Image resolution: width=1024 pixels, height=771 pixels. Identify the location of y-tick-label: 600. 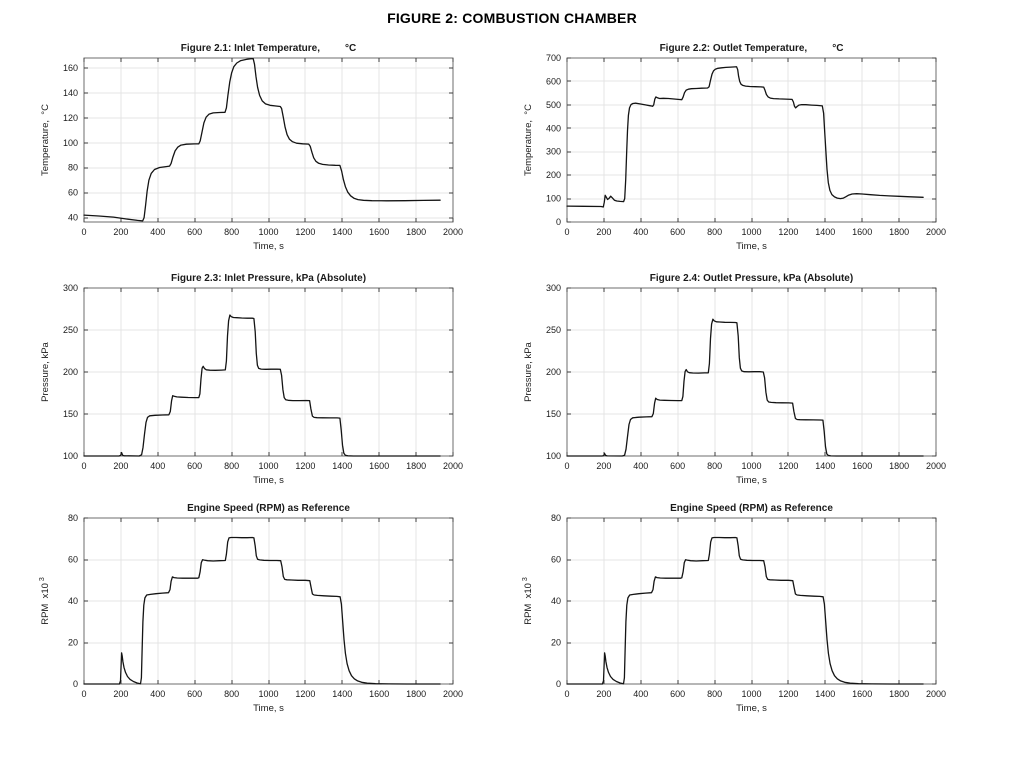
(553, 81).